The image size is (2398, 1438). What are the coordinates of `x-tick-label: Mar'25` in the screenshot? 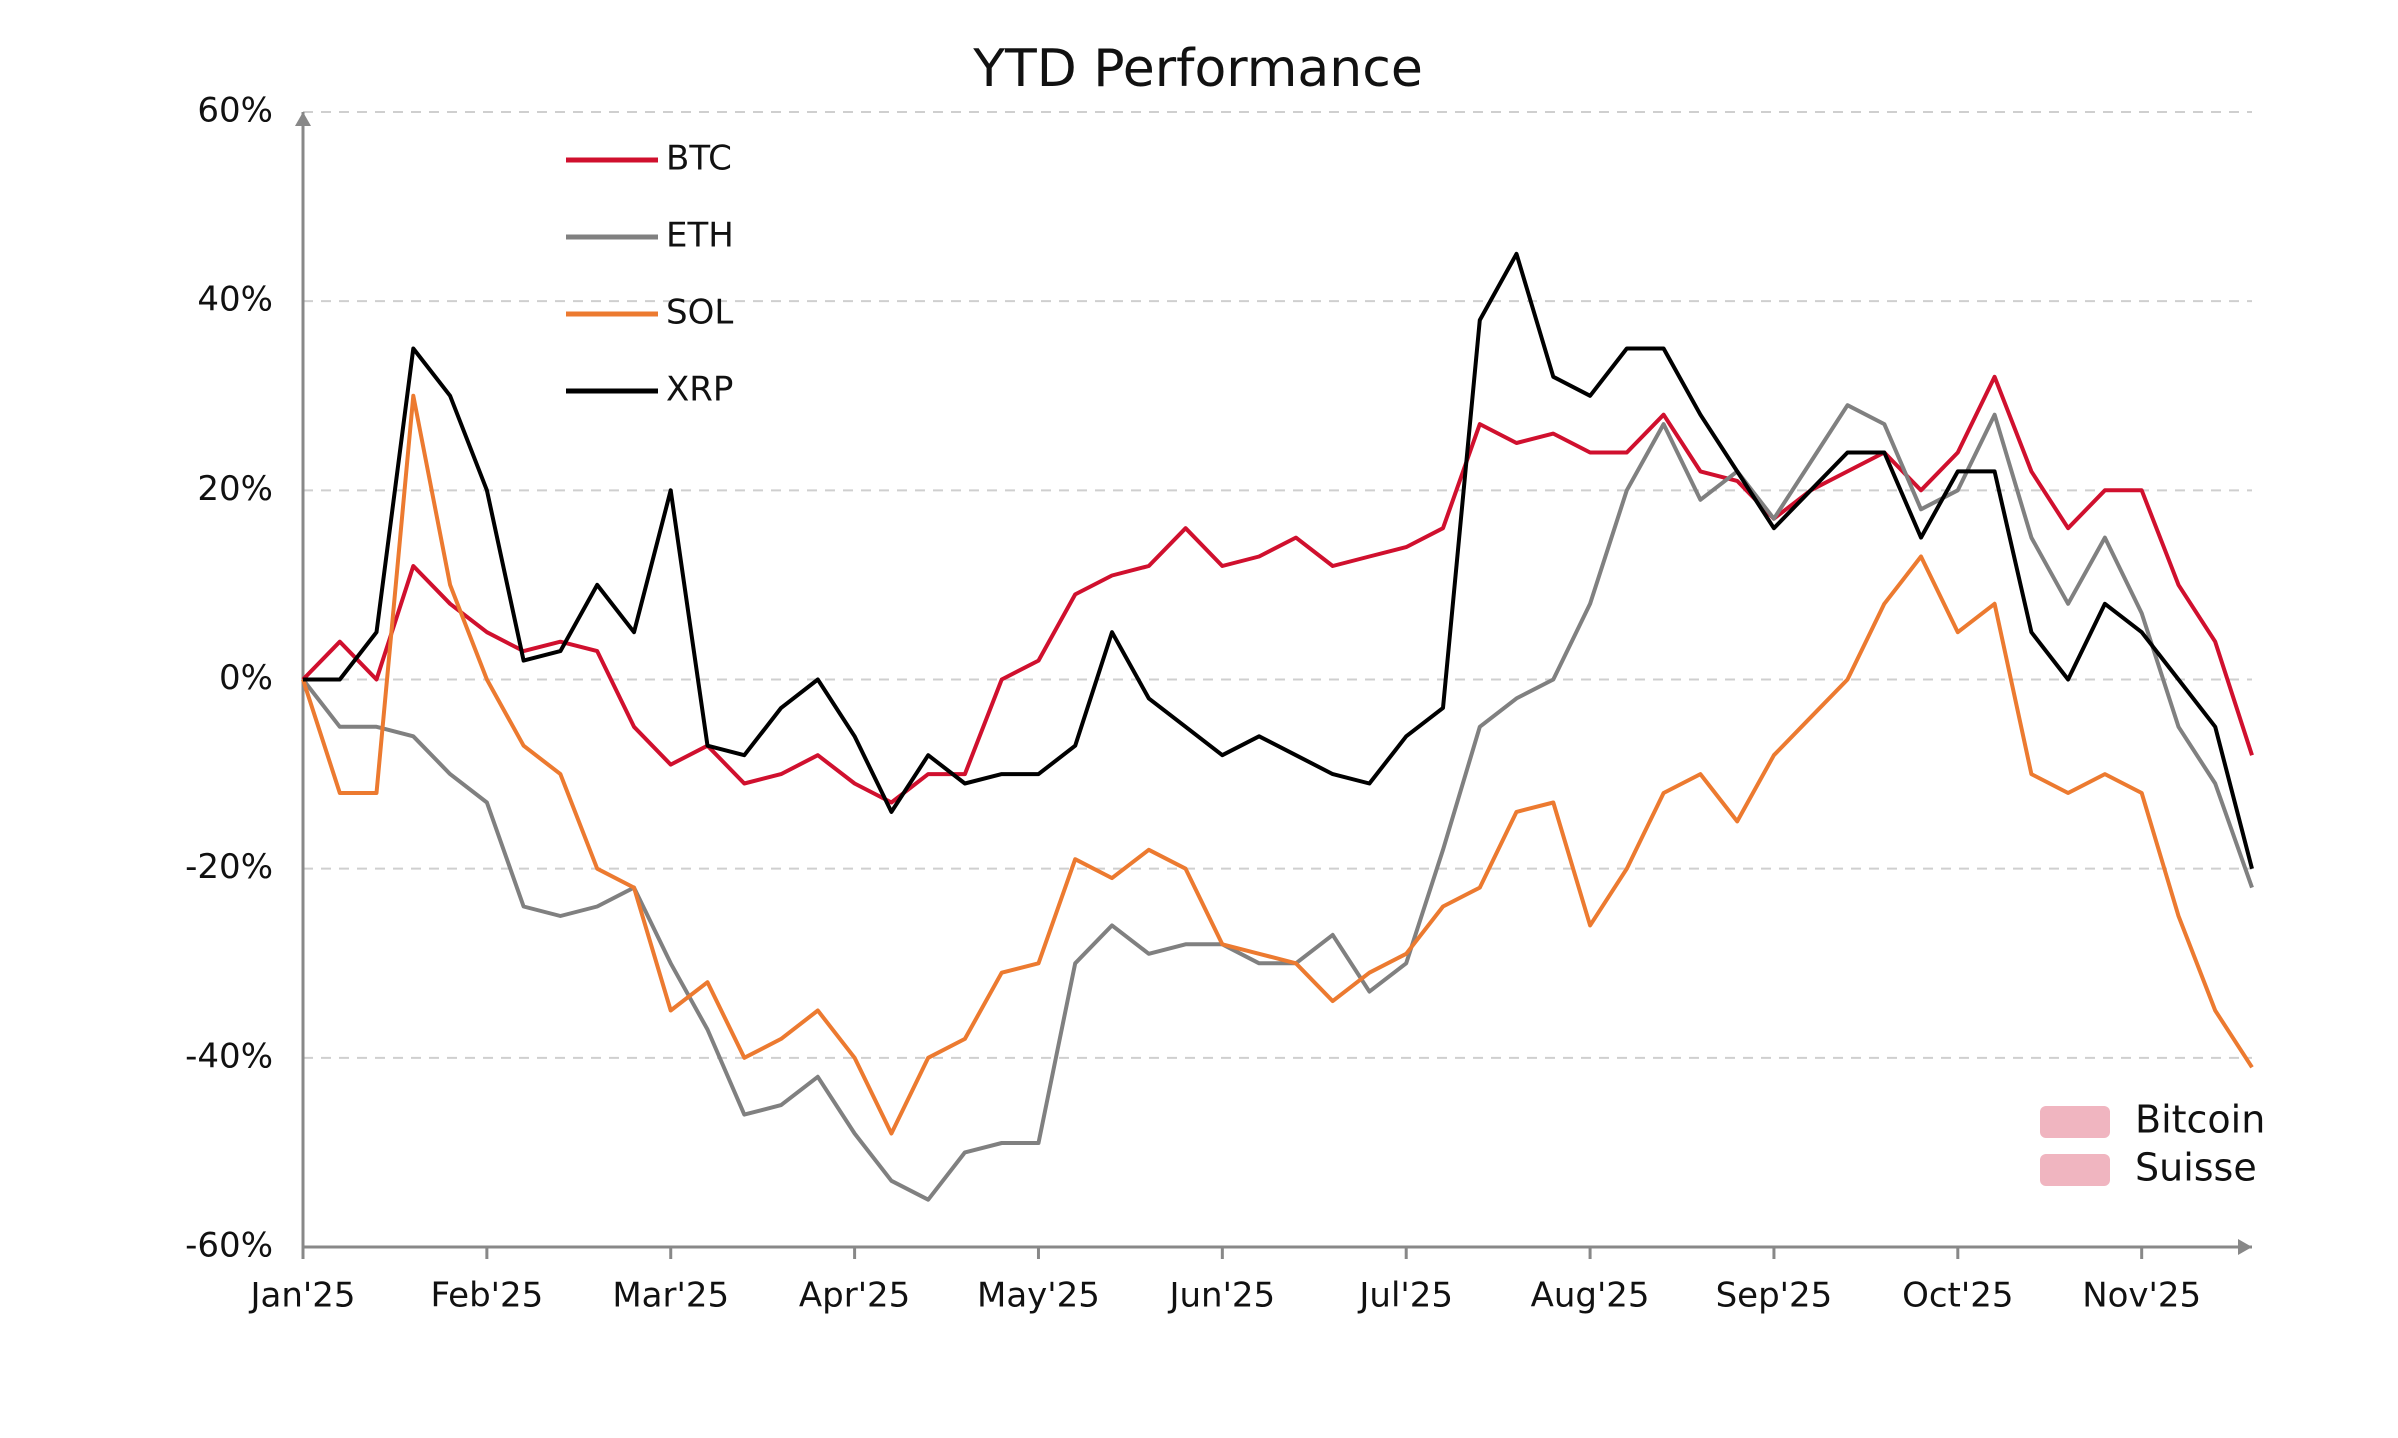 It's located at (670, 1296).